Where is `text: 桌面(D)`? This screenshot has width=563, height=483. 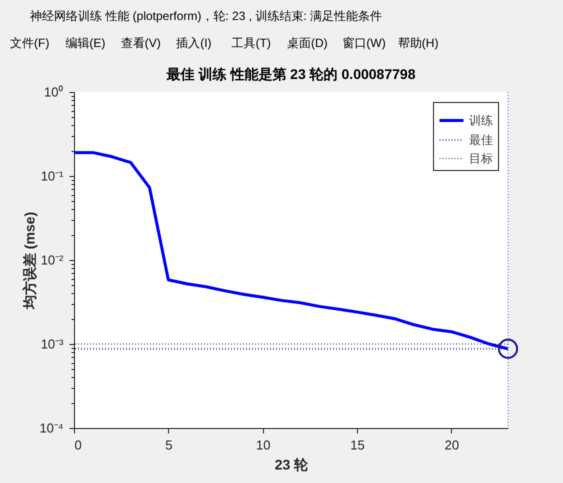 text: 桌面(D) is located at coordinates (307, 43).